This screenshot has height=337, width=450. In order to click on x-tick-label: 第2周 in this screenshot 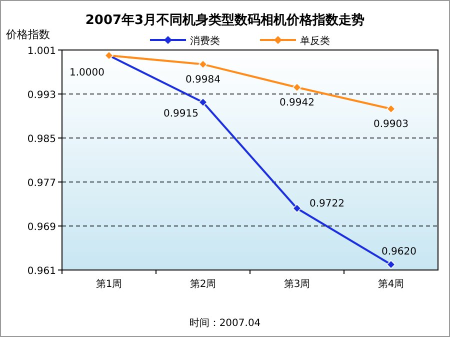, I will do `click(203, 284)`.